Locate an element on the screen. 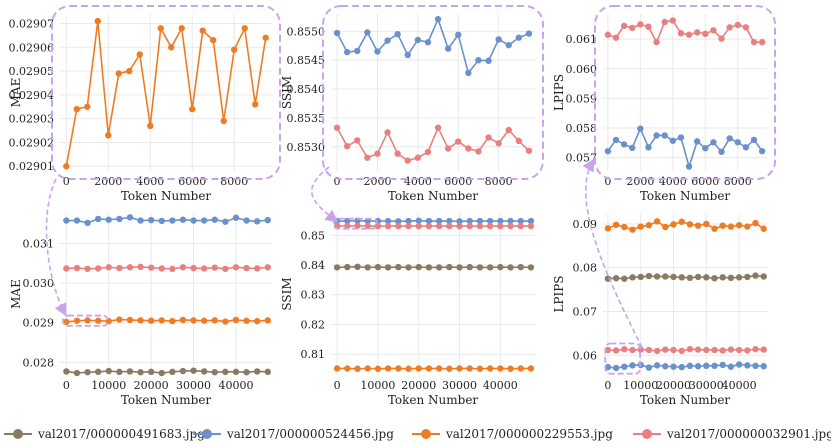 The height and width of the screenshot is (446, 831). y-tick-label: 0.060 is located at coordinates (582, 69).